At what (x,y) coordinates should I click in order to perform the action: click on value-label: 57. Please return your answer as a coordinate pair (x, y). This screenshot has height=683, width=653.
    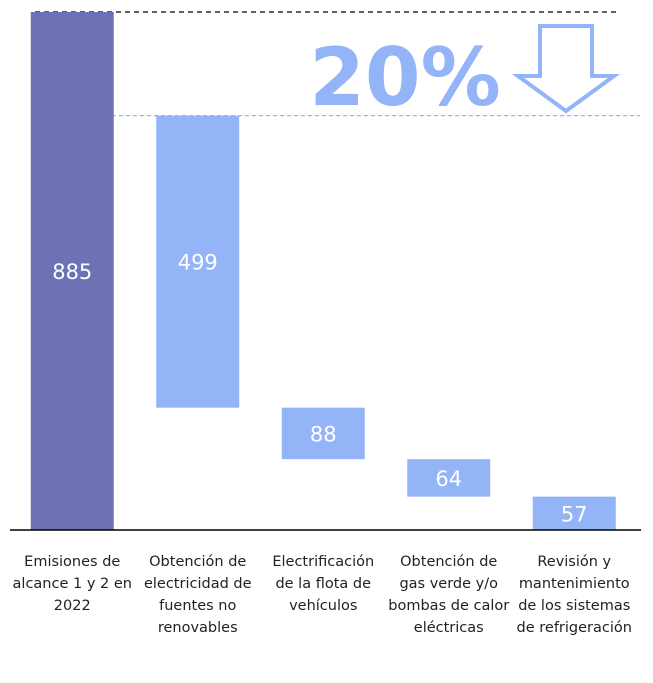
    Looking at the image, I should click on (574, 514).